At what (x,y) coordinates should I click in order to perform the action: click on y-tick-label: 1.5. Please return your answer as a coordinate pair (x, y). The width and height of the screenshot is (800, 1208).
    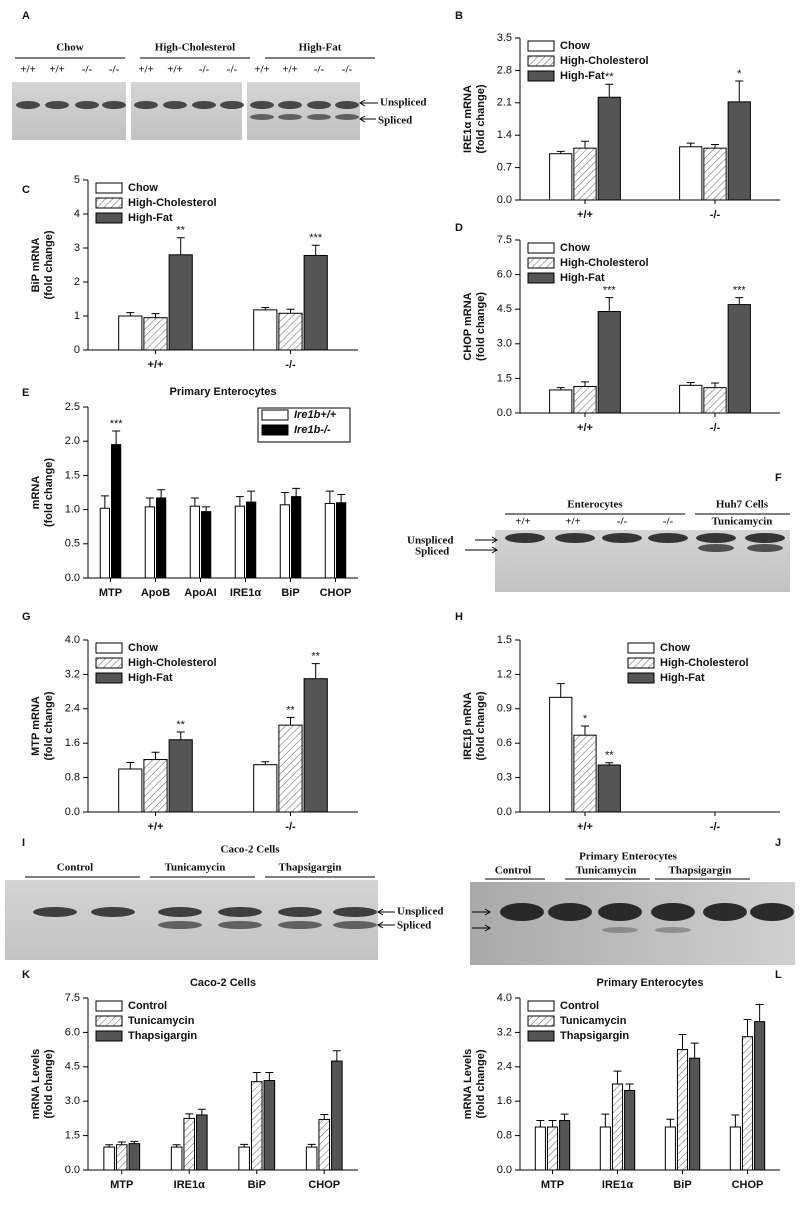
    Looking at the image, I should click on (504, 378).